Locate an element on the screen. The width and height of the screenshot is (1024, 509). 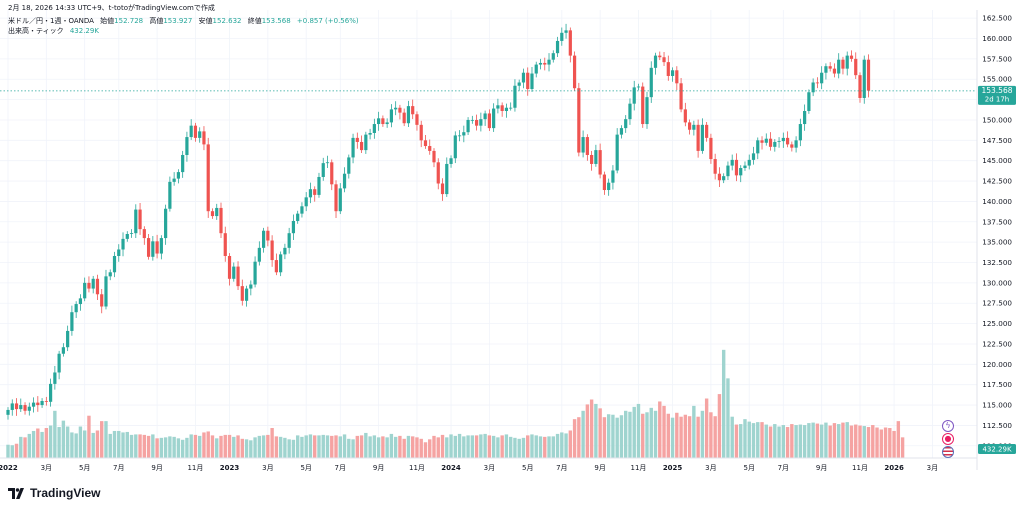
x-tick-label: 11月 is located at coordinates (639, 468).